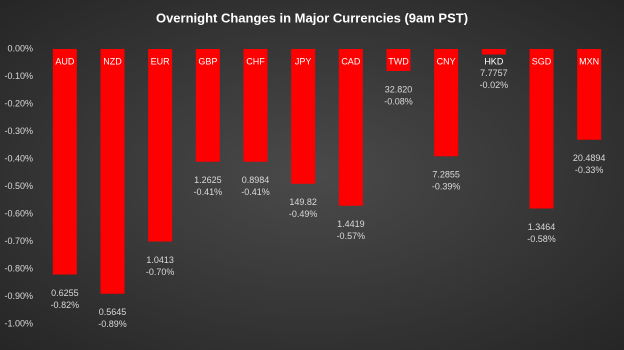 This screenshot has height=350, width=624. Describe the element at coordinates (18, 103) in the screenshot. I see `y-tick-label: -0.20%` at that location.